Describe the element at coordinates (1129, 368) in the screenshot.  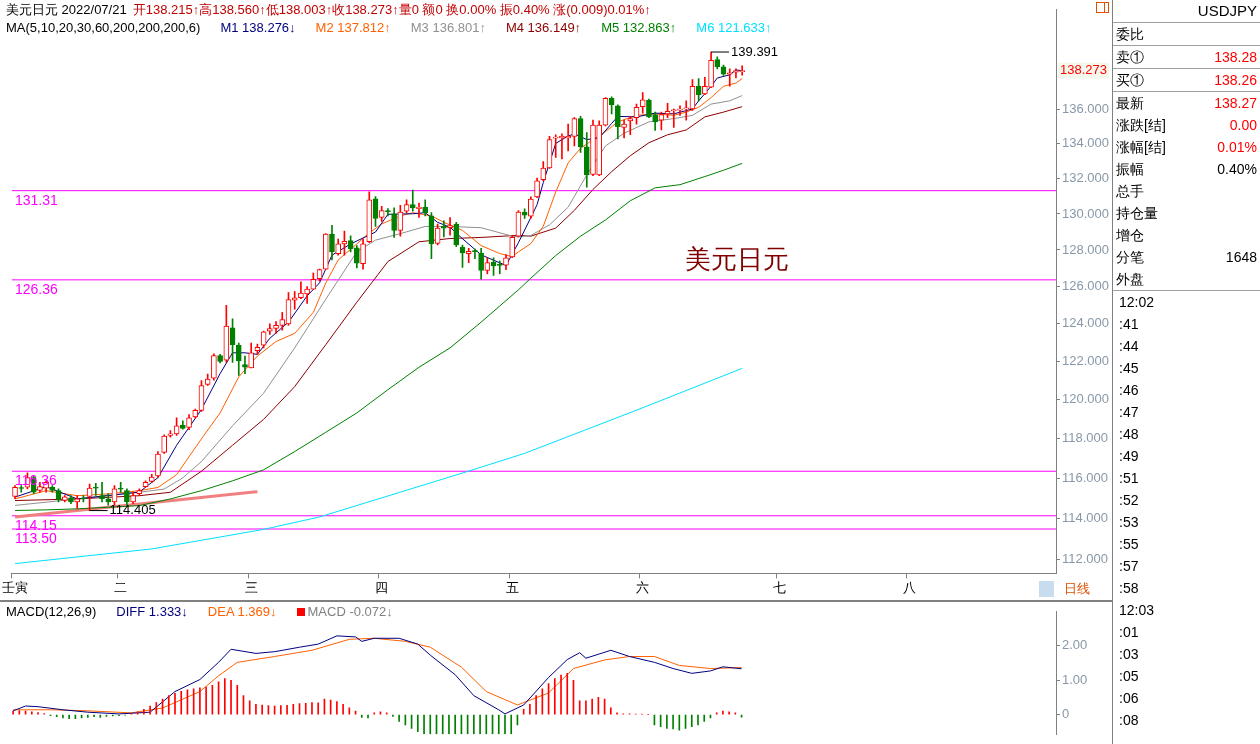
I see `text: :45` at that location.